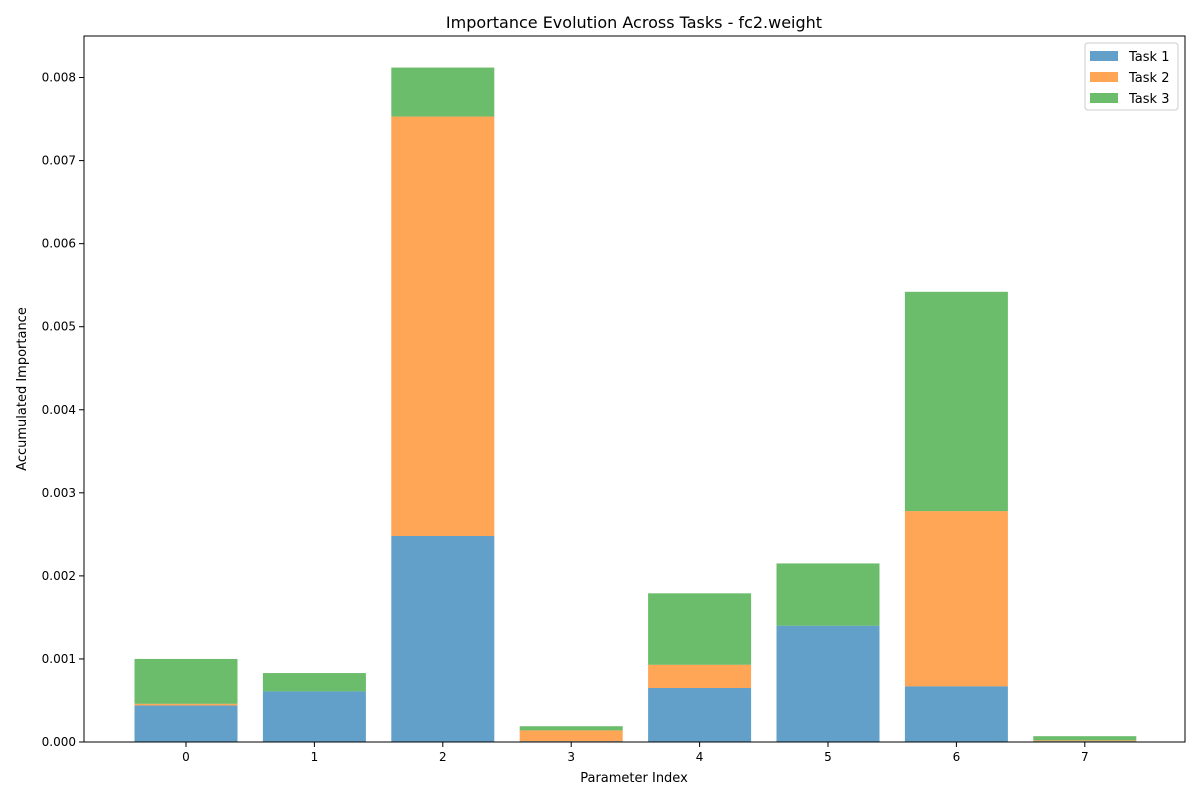 This screenshot has width=1200, height=800. Describe the element at coordinates (314, 682) in the screenshot. I see `bar-1-task3` at that location.